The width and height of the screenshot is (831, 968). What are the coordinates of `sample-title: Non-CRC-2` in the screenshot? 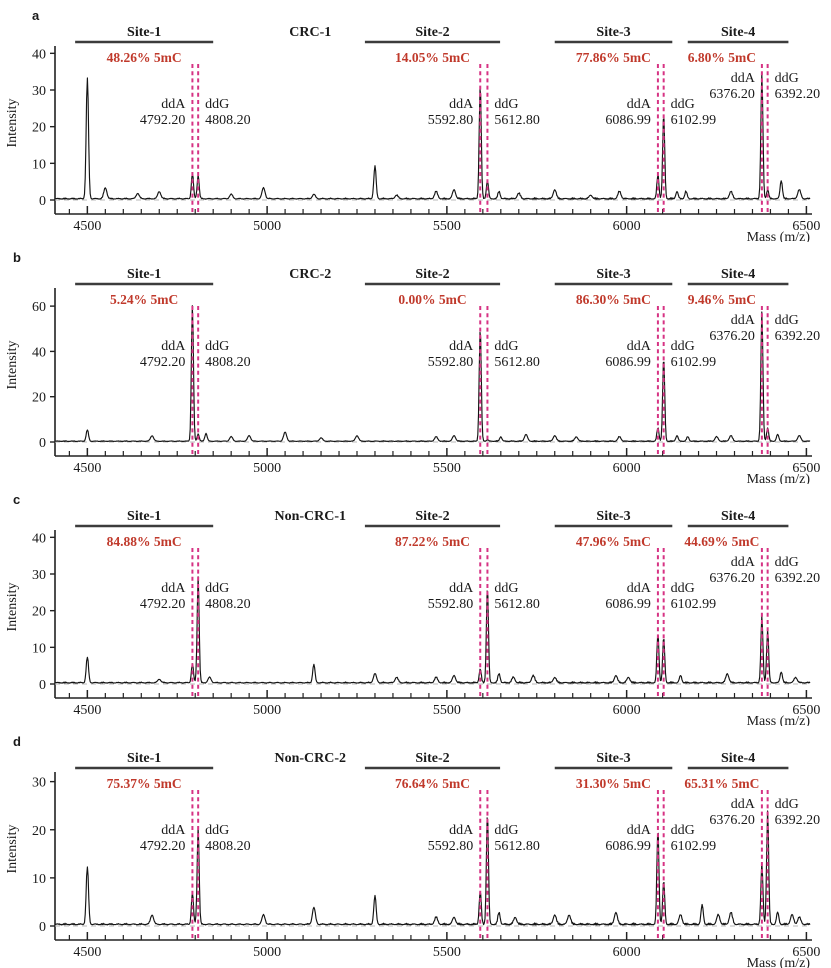 It's located at (310, 758).